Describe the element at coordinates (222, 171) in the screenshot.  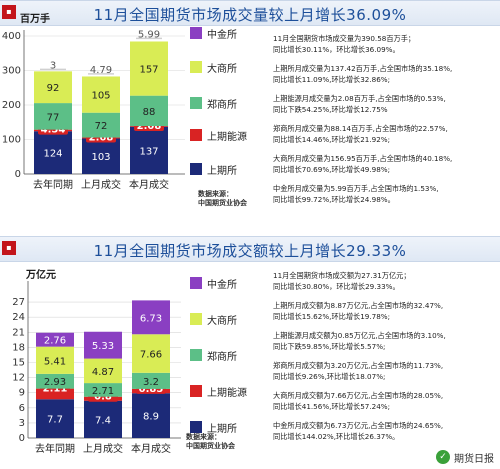
I see `legend-label: 上期所` at that location.